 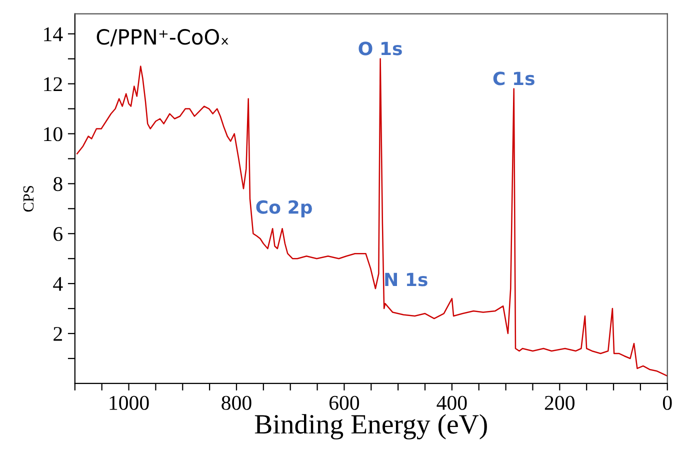 I want to click on x-tick-label: 200, so click(x=559, y=403).